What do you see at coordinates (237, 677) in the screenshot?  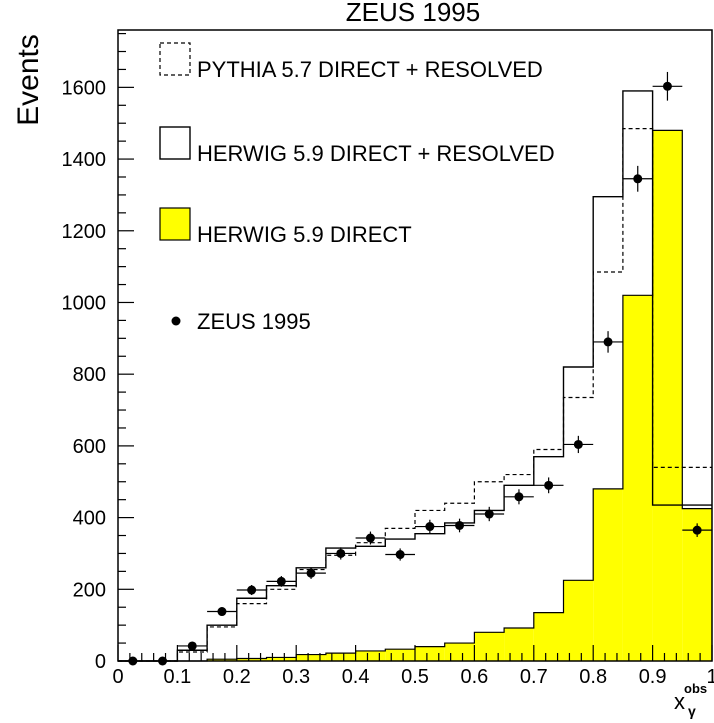 I see `x-tick-label: 0.2` at bounding box center [237, 677].